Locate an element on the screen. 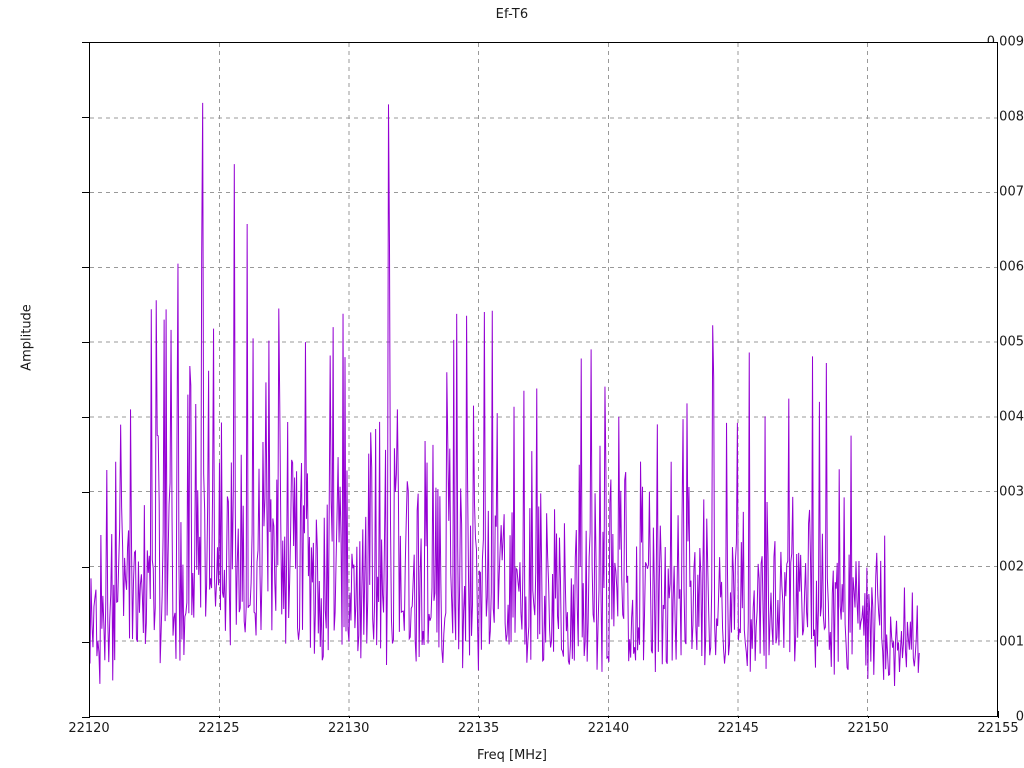  x-tick-label: 22135 is located at coordinates (478, 728).